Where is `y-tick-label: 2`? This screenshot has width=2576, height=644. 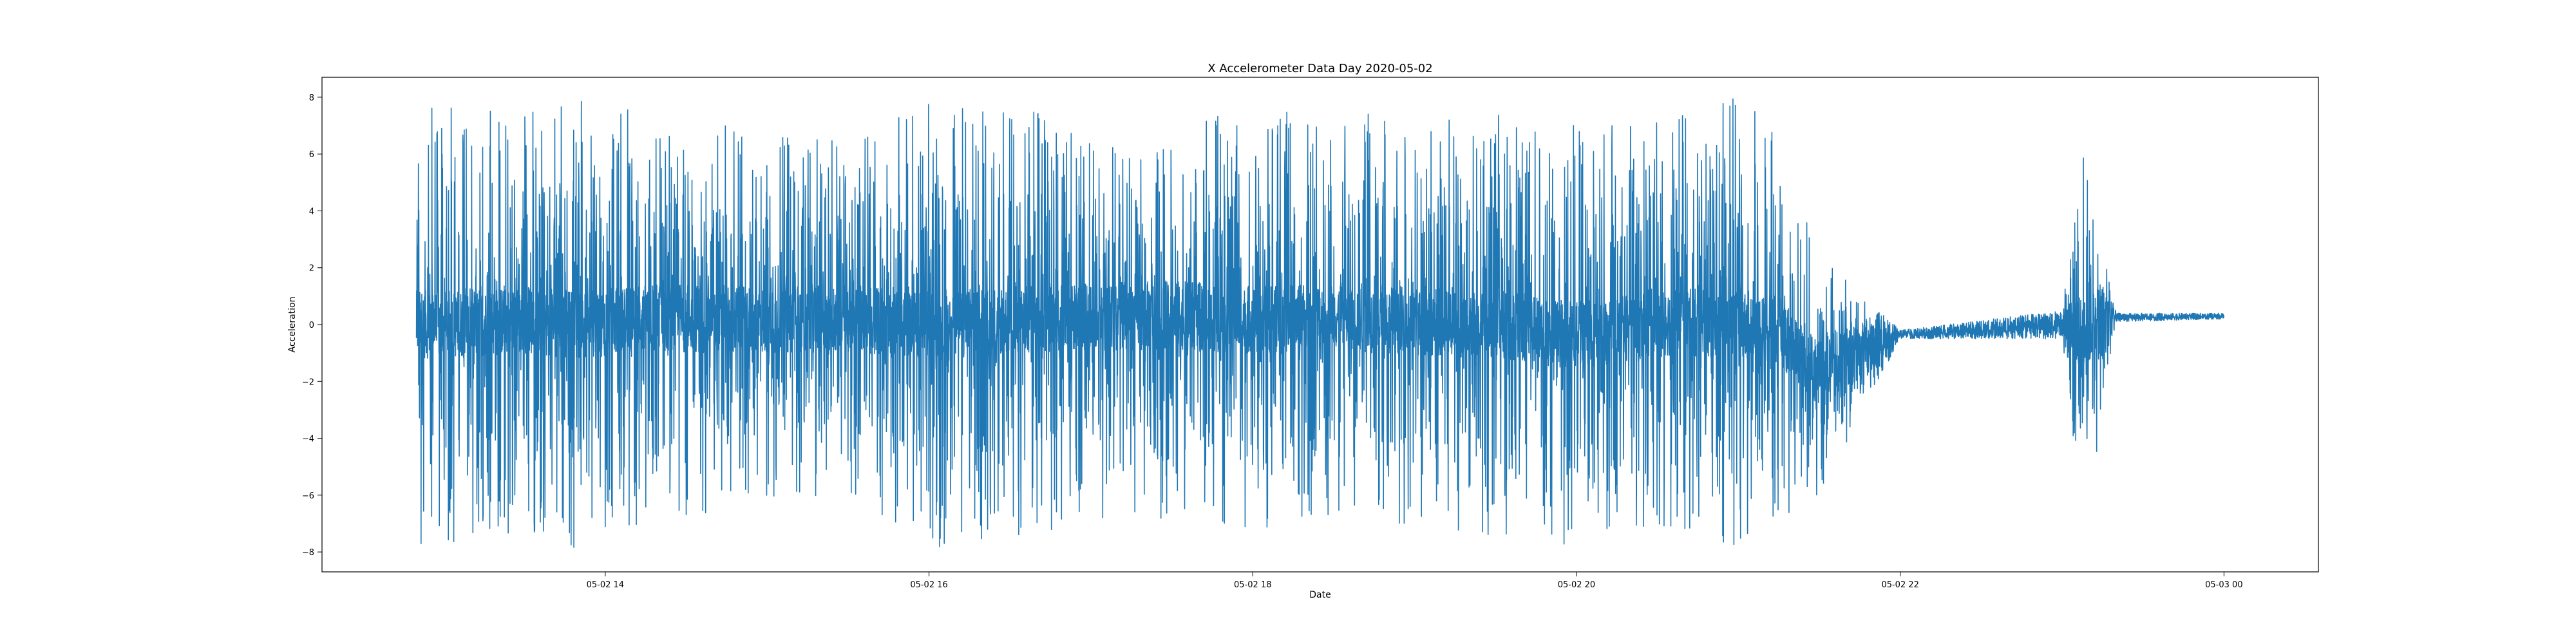
y-tick-label: 2 is located at coordinates (311, 269).